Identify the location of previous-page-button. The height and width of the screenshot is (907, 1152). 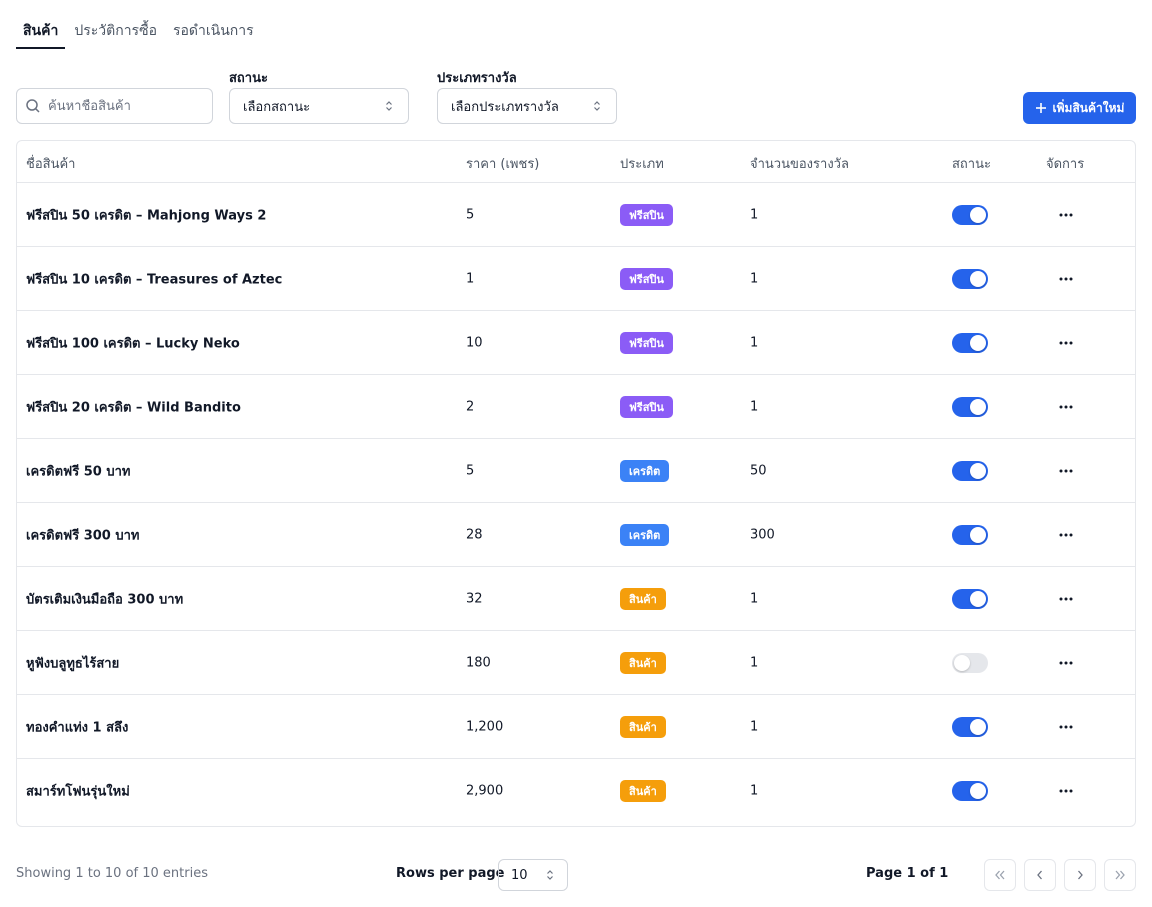
(1040, 875).